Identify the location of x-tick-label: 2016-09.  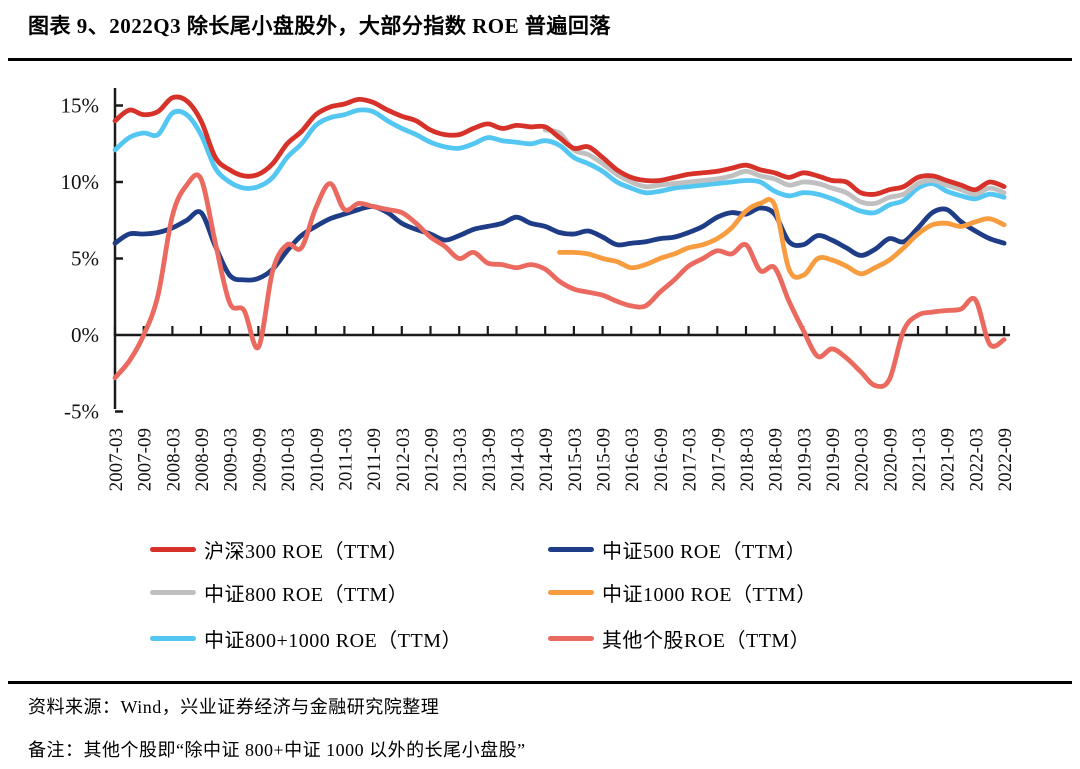
(661, 459).